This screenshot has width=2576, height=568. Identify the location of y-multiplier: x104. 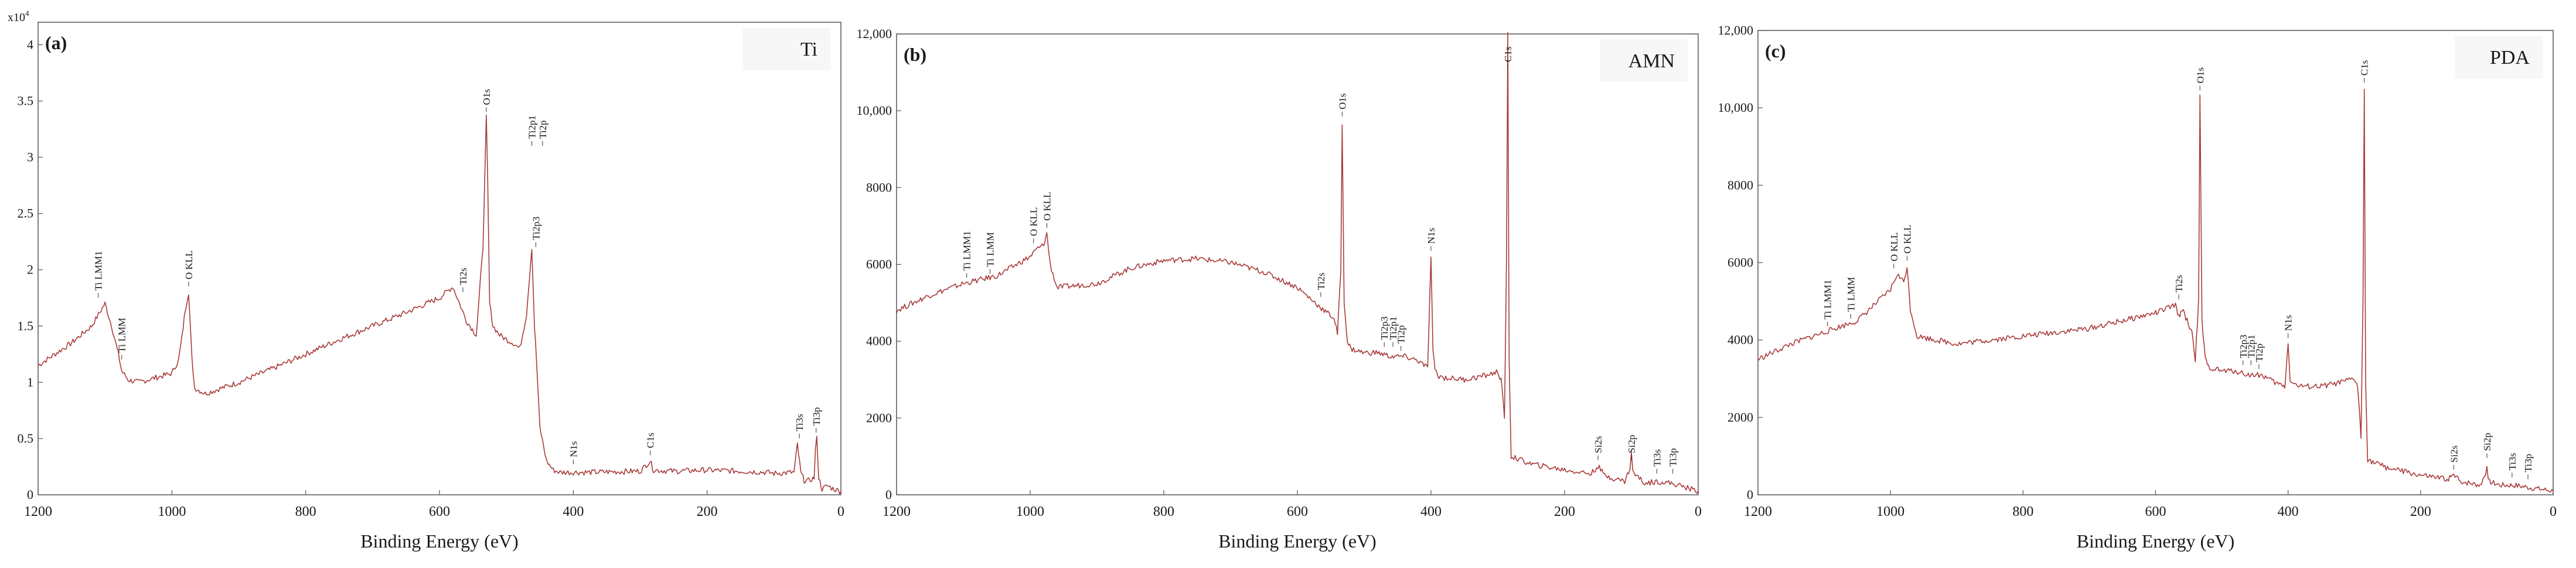
(18, 16).